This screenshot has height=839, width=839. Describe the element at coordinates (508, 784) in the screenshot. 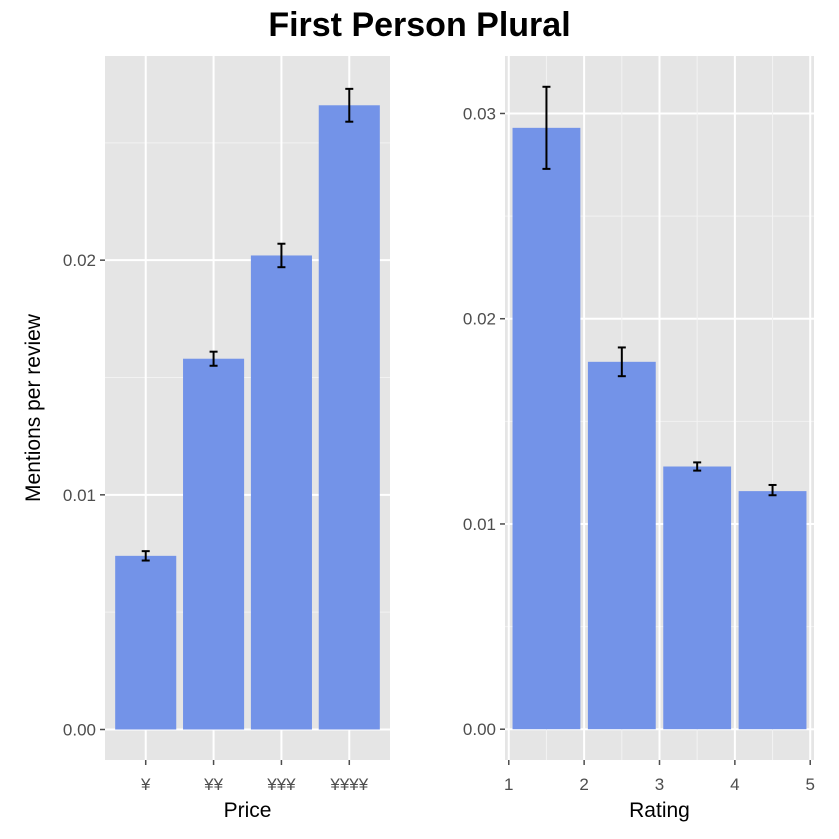

I see `panel-2-x-tick-label-0: 1` at that location.